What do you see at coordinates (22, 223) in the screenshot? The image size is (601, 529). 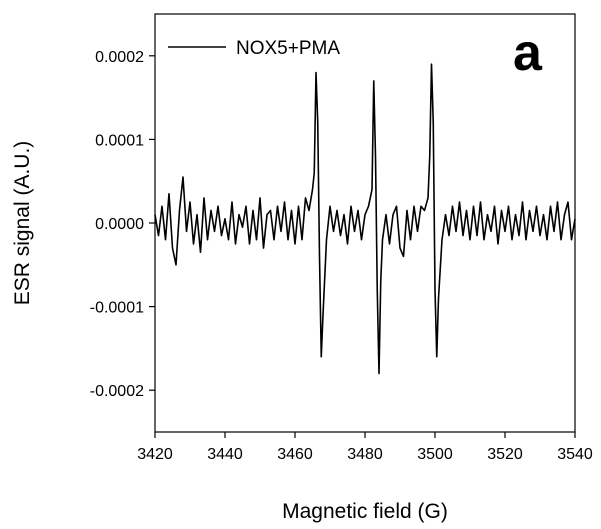 I see `y-axis-title: ESR signal (A.U.)` at bounding box center [22, 223].